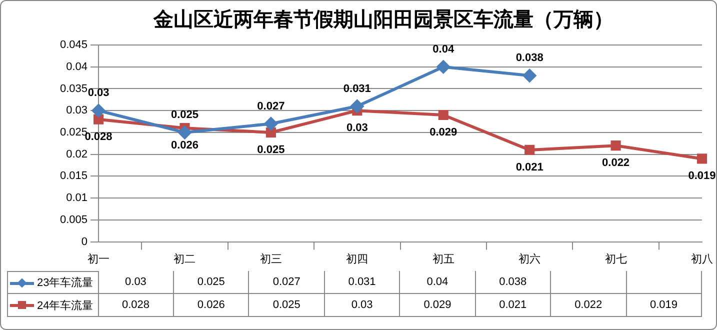  What do you see at coordinates (514, 305) in the screenshot?
I see `data-label: 0.021` at bounding box center [514, 305].